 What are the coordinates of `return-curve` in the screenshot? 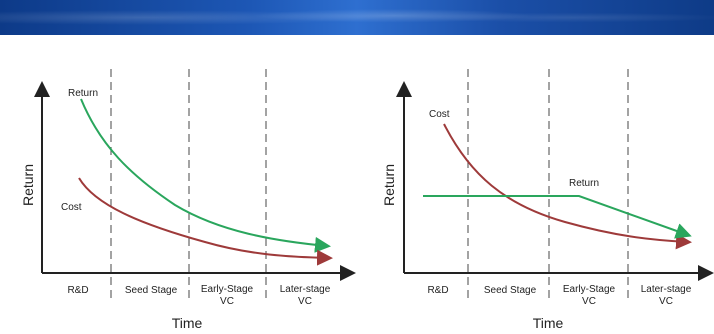 It's located at (557, 217).